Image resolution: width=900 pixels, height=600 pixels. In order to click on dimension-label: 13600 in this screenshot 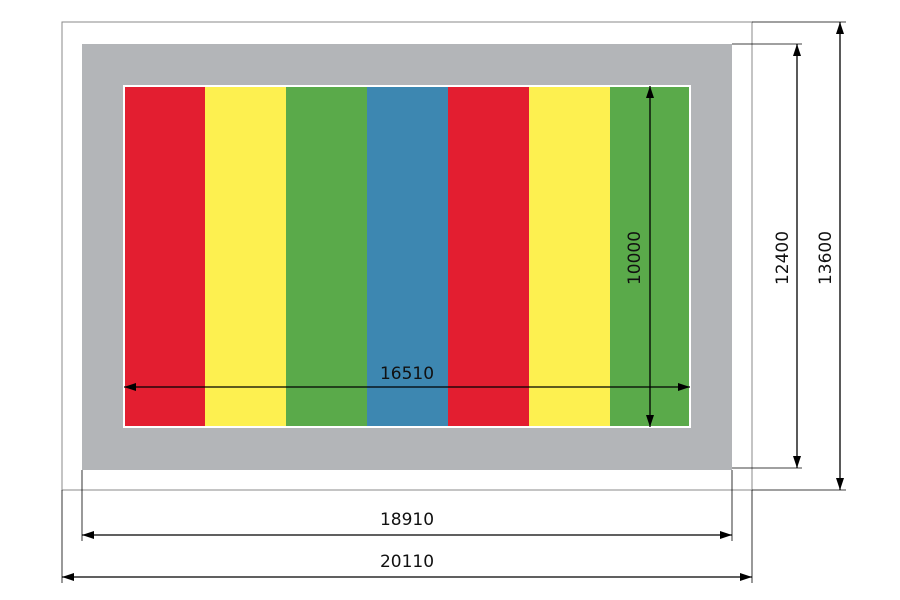, I will do `click(826, 258)`.